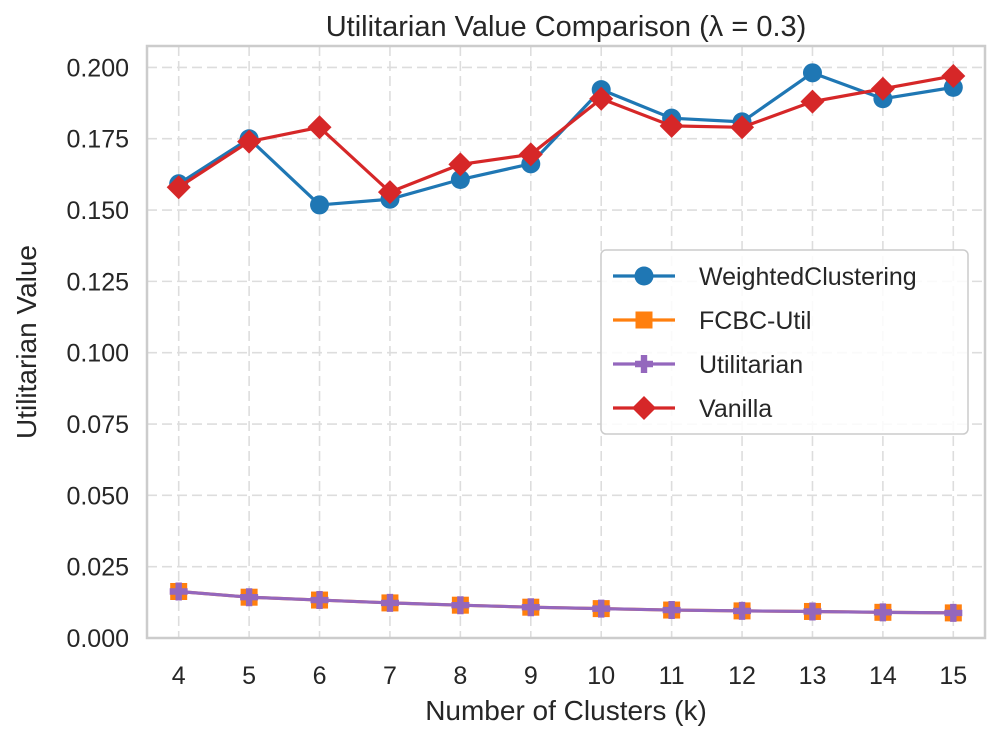 This screenshot has height=740, width=997. Describe the element at coordinates (249, 676) in the screenshot. I see `x-tick-label: 5` at that location.